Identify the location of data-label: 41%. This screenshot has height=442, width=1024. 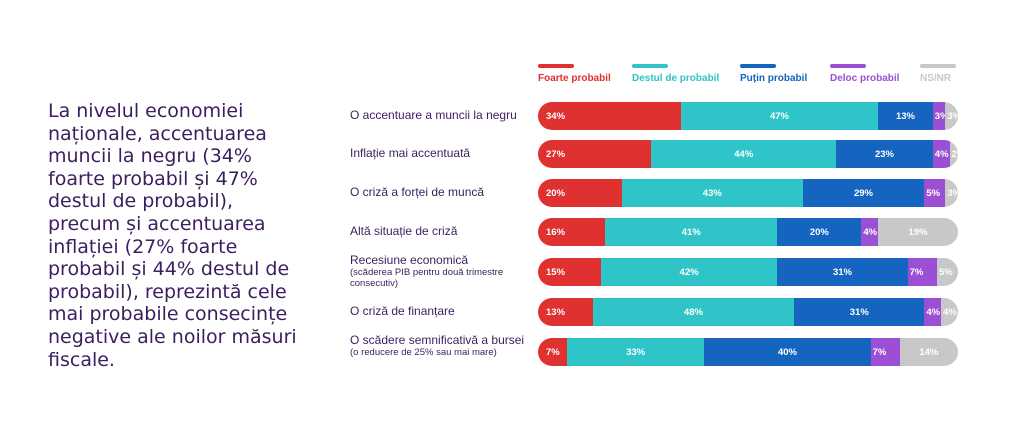
(691, 232).